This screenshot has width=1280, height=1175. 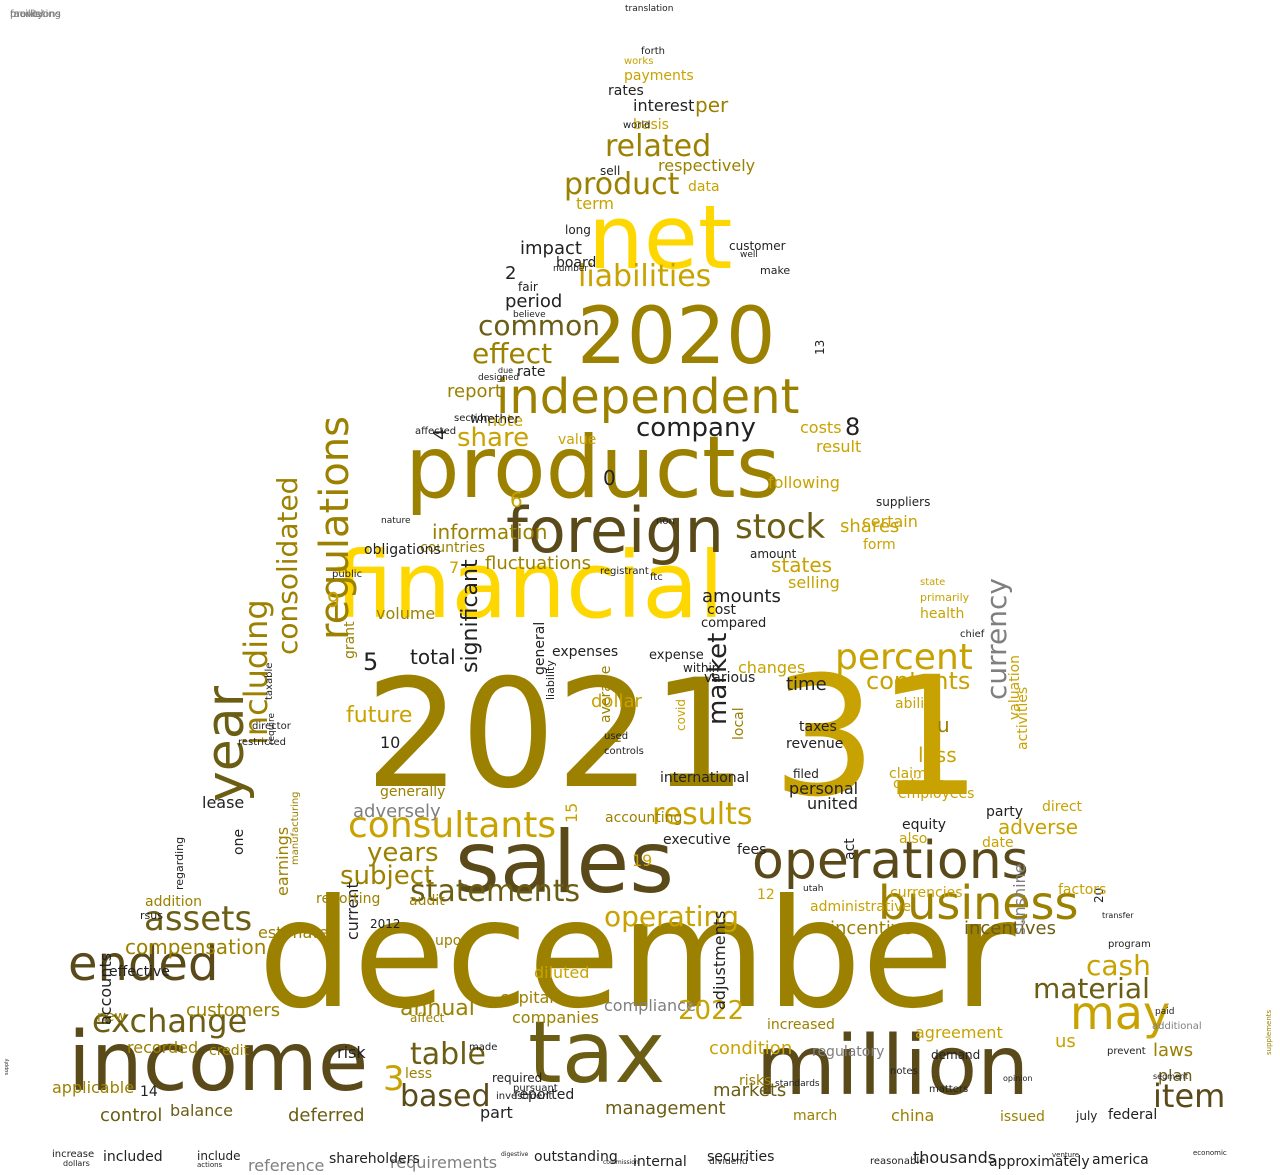 I want to click on word-cloud-word: 13, so click(x=820, y=347).